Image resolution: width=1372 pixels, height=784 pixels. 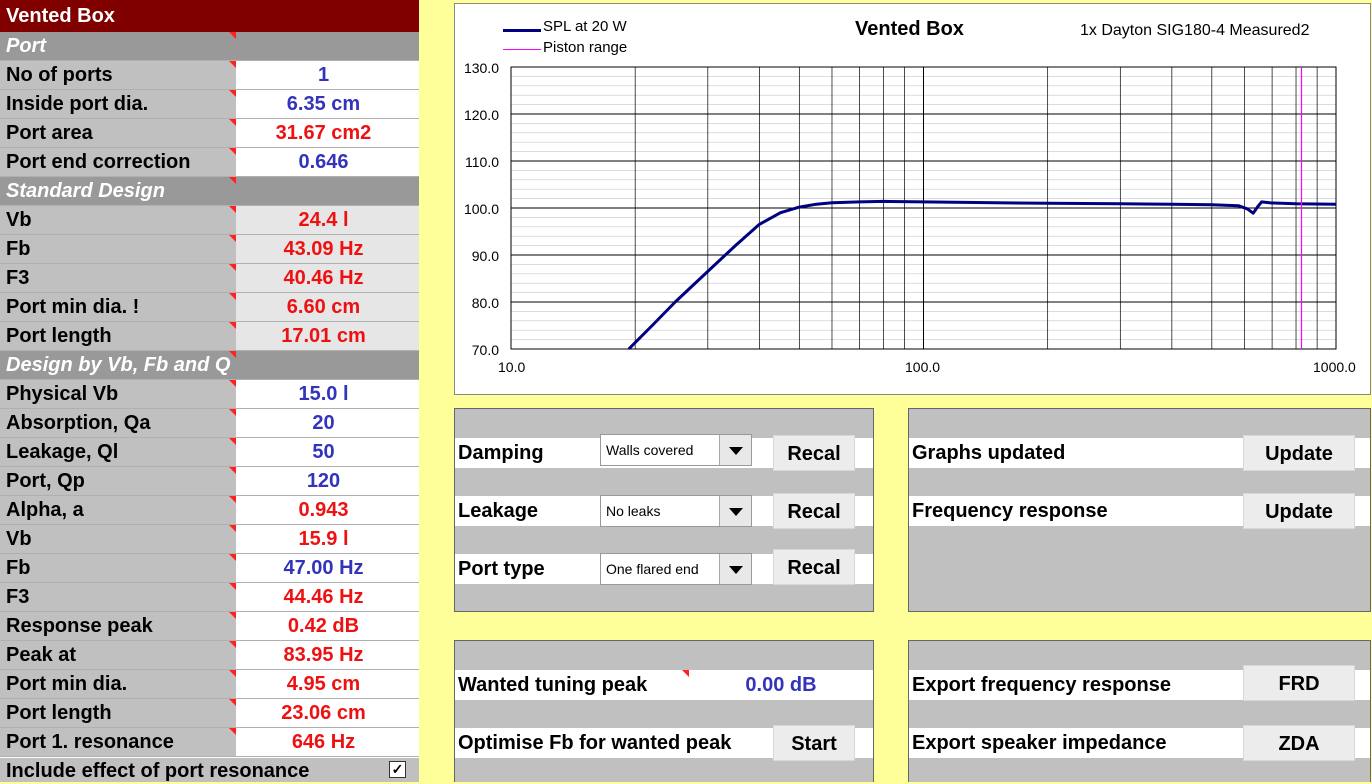 What do you see at coordinates (209, 365) in the screenshot?
I see `section-design-vb-fb-q: Design by Vb, Fb and Q` at bounding box center [209, 365].